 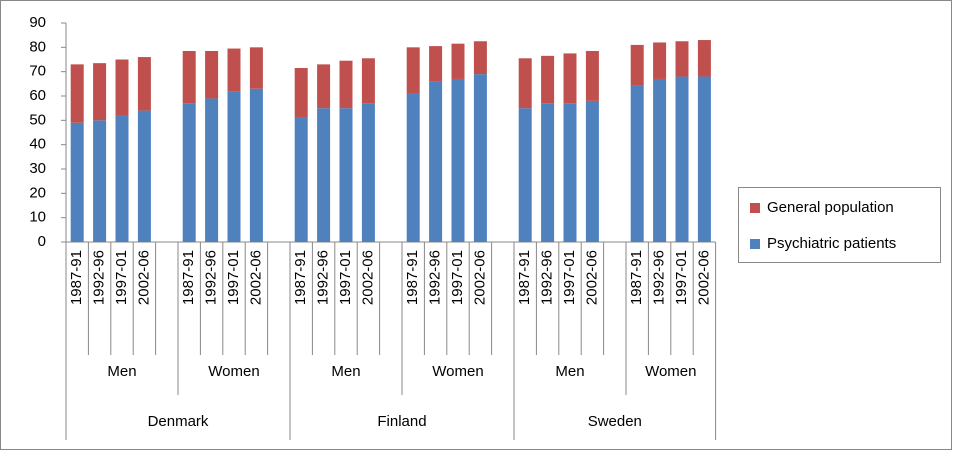 What do you see at coordinates (37, 217) in the screenshot?
I see `y-tick-label: 10` at bounding box center [37, 217].